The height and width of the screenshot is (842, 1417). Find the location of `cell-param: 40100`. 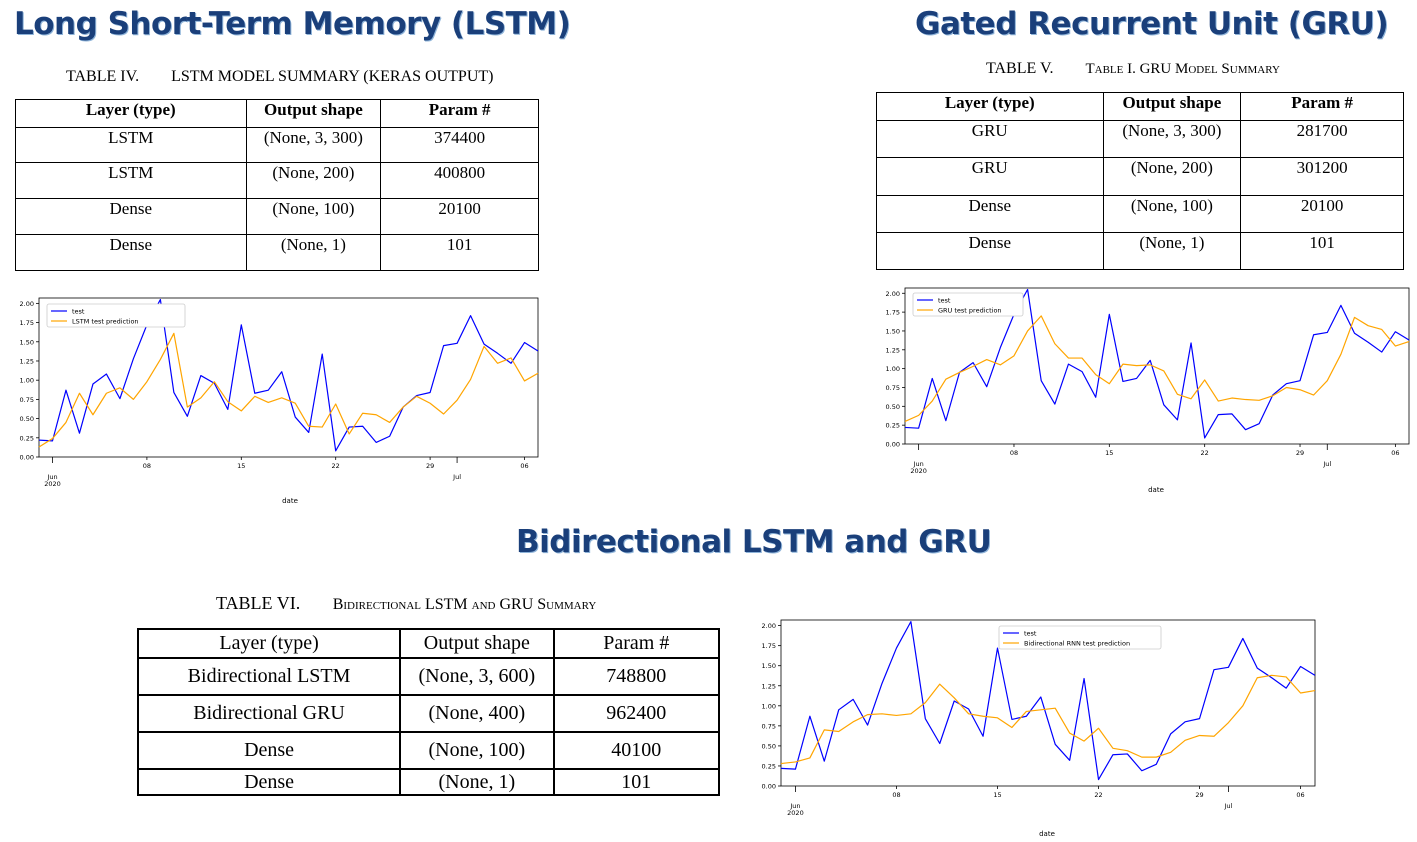

cell-param: 40100 is located at coordinates (636, 750).